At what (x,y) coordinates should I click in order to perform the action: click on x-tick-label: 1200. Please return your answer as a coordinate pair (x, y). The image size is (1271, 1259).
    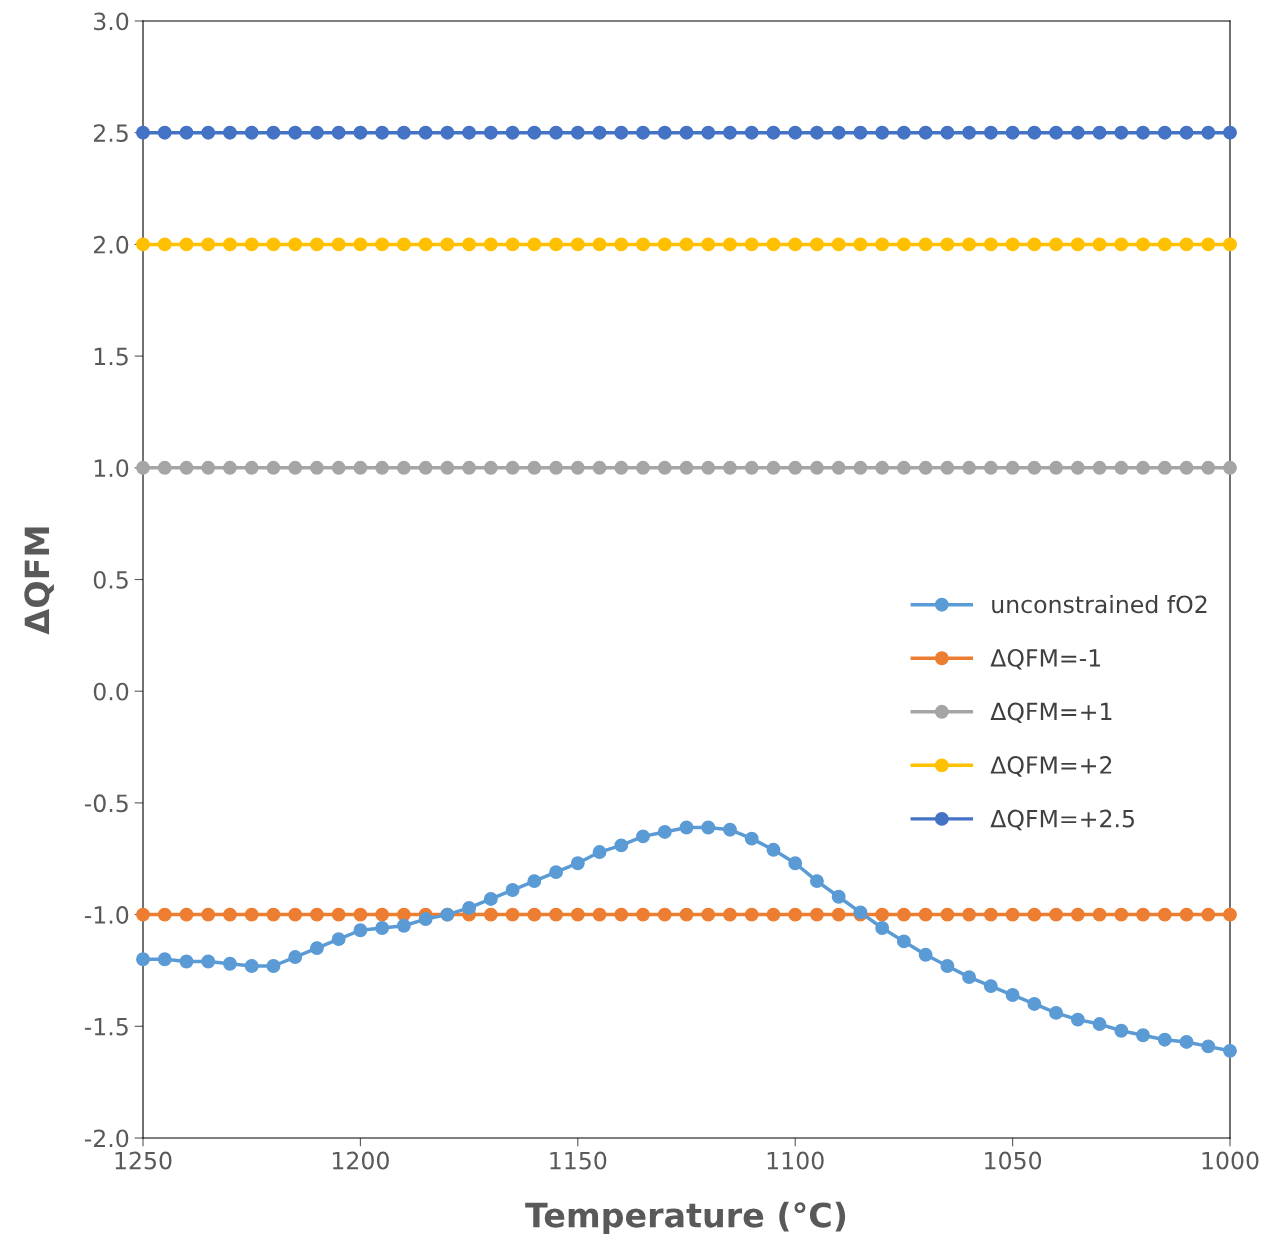
    Looking at the image, I should click on (360, 1160).